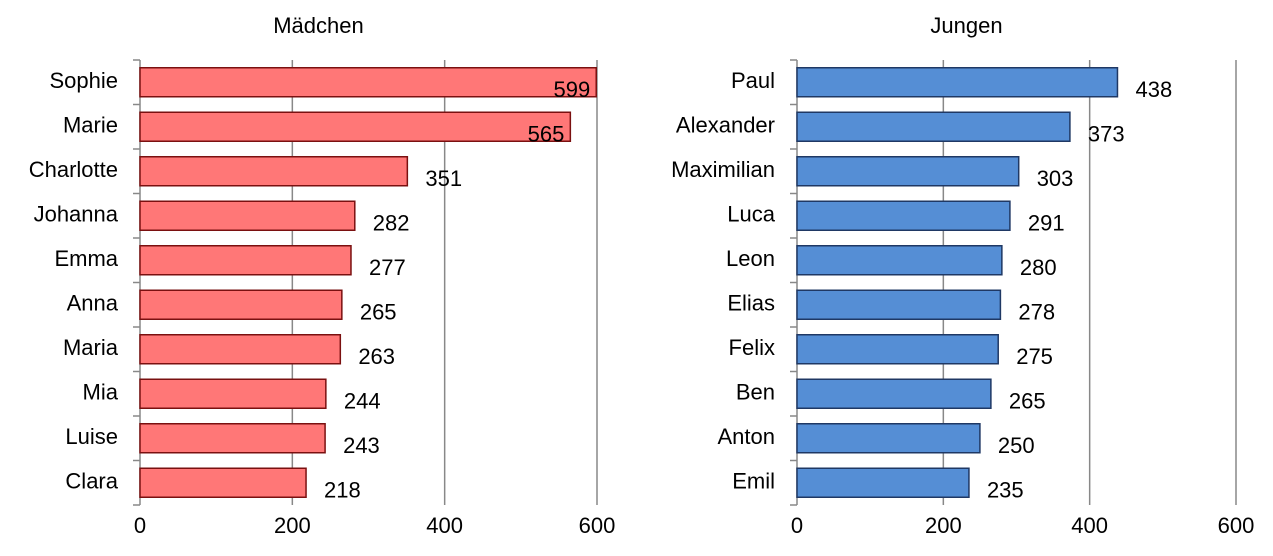 This screenshot has height=556, width=1273. I want to click on y-tick-label: Mia, so click(101, 392).